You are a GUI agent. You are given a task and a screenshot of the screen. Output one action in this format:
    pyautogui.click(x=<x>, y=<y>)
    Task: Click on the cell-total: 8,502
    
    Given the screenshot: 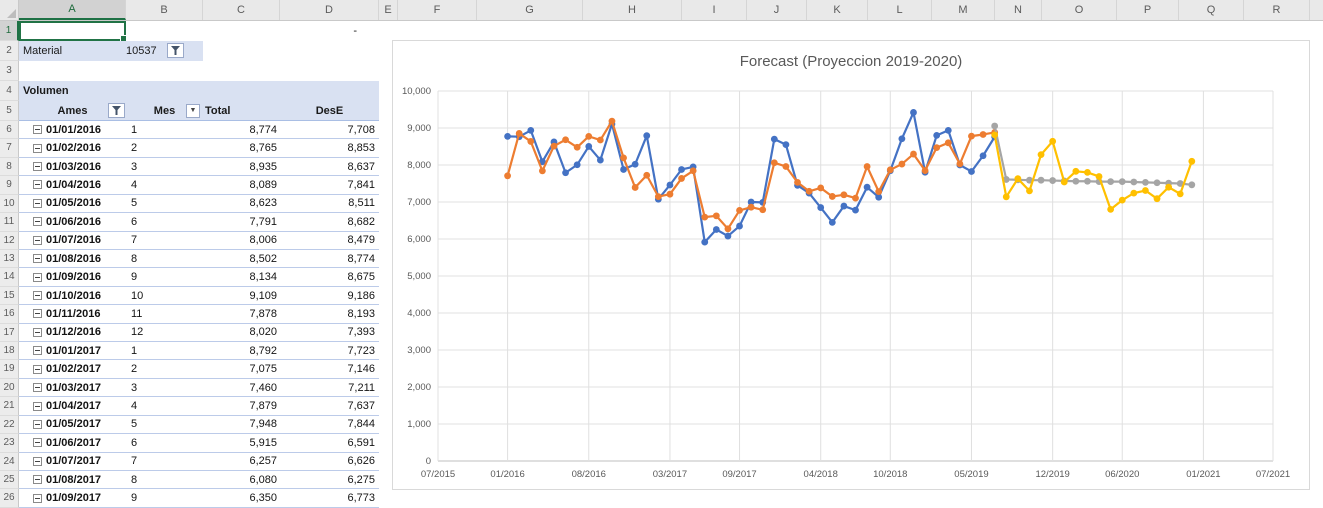 What is the action you would take?
    pyautogui.click(x=263, y=258)
    